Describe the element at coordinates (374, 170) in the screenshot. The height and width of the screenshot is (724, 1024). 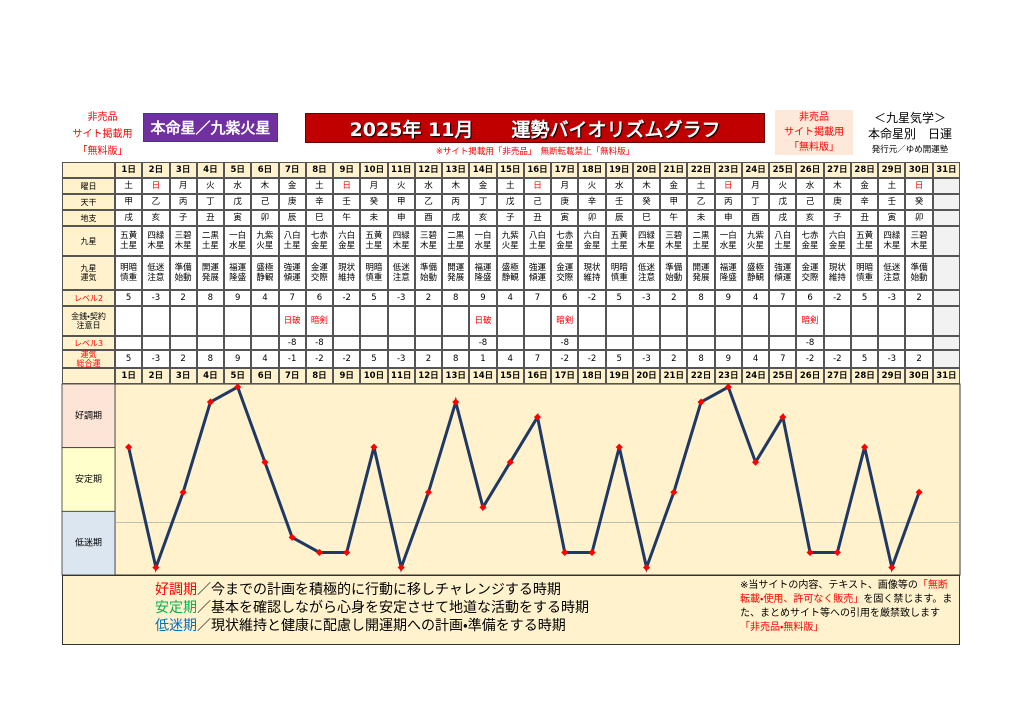
I see `day-header: 10日` at that location.